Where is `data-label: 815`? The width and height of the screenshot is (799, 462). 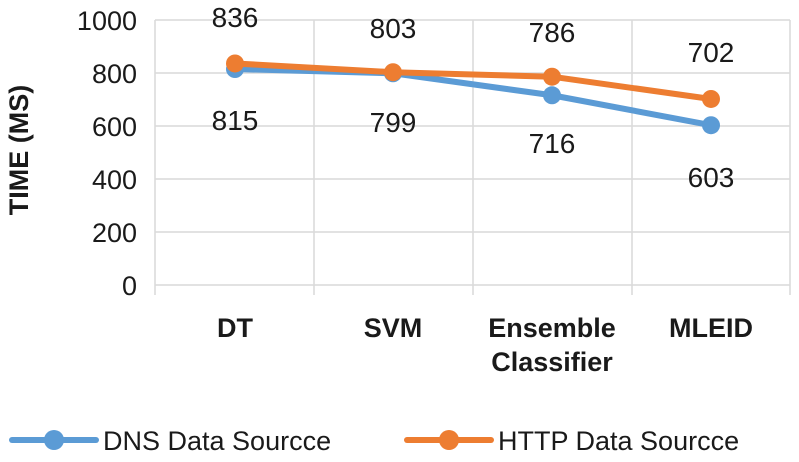
data-label: 815 is located at coordinates (235, 120).